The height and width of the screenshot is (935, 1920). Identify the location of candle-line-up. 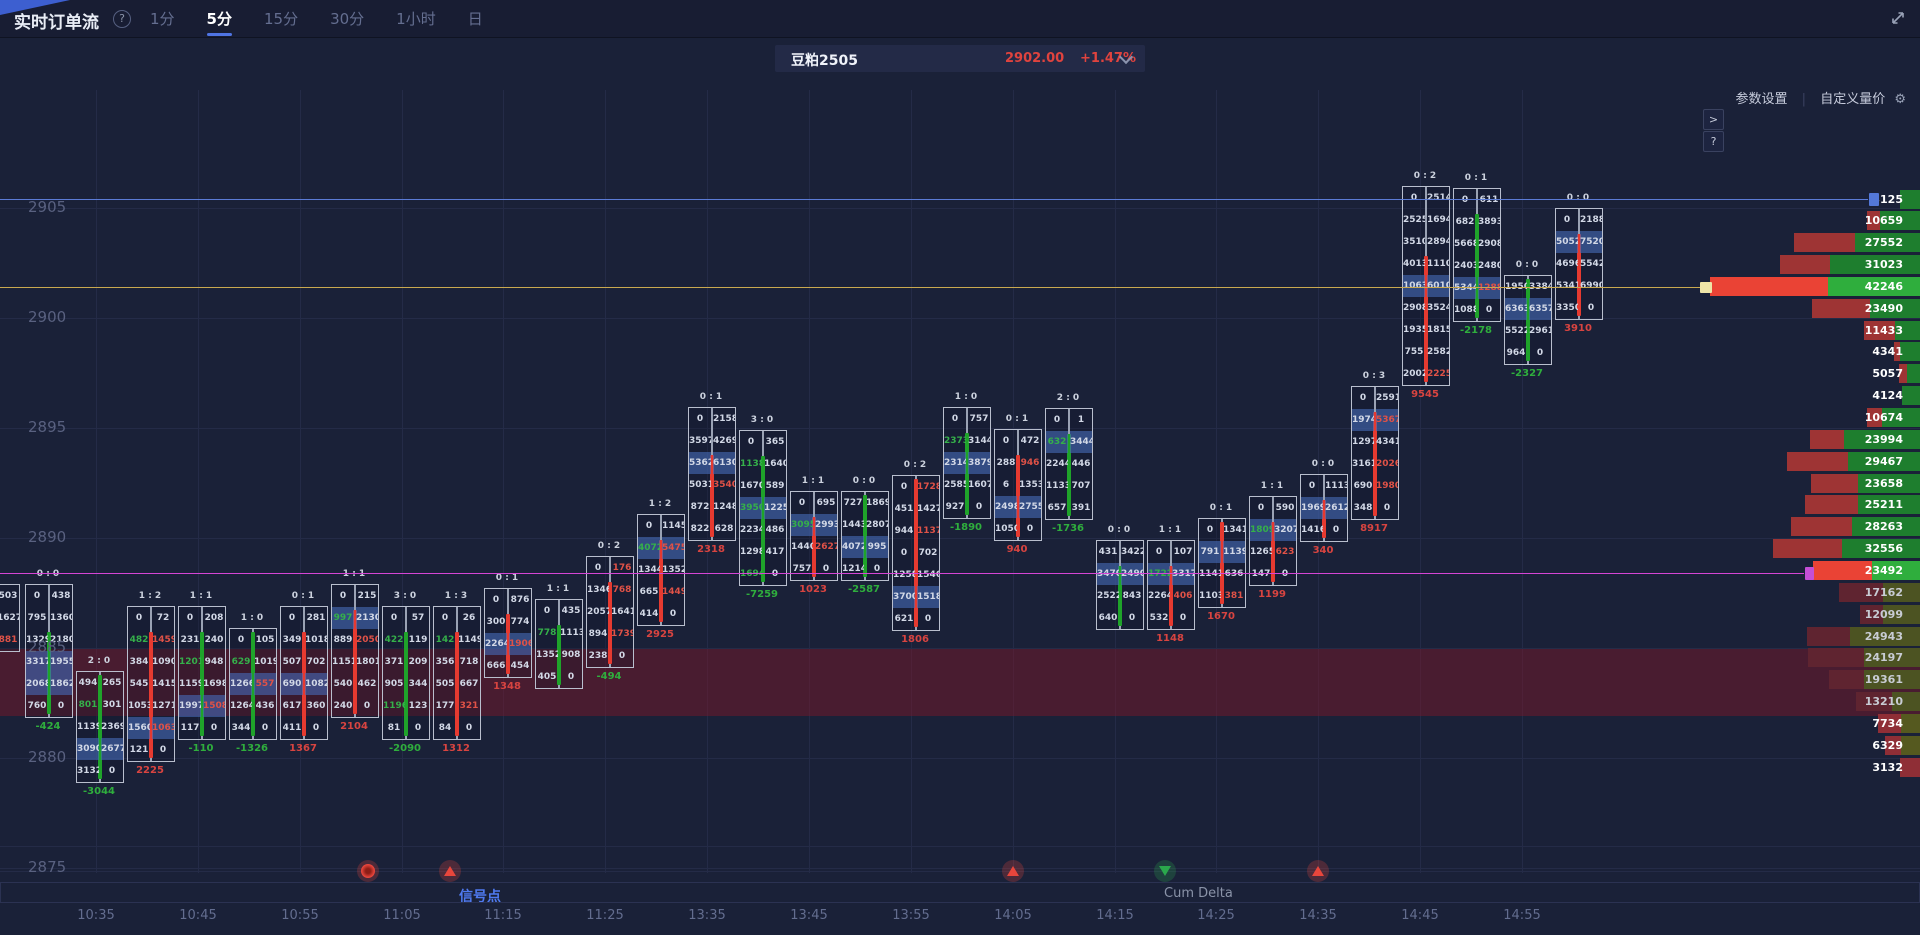
(559, 655).